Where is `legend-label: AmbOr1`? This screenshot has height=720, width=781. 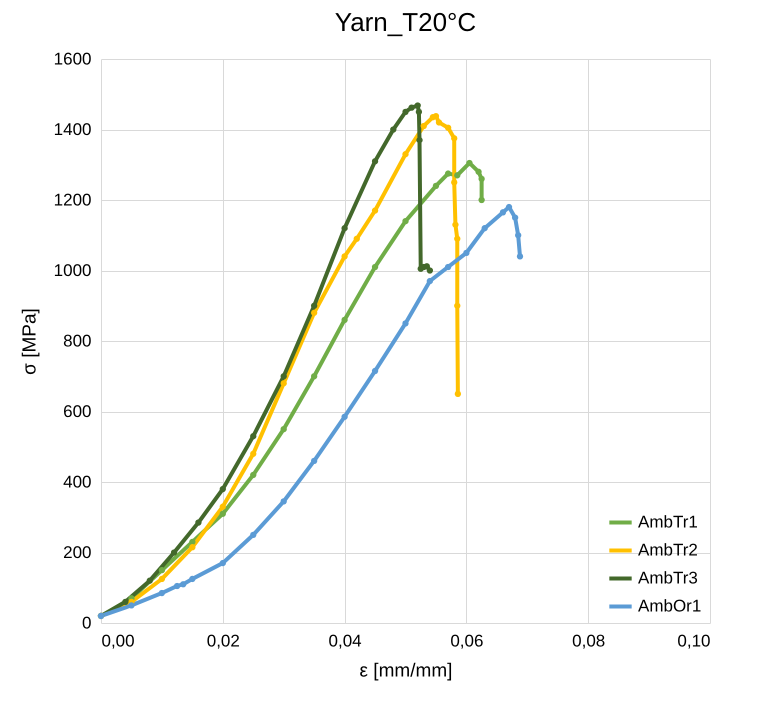 legend-label: AmbOr1 is located at coordinates (670, 606).